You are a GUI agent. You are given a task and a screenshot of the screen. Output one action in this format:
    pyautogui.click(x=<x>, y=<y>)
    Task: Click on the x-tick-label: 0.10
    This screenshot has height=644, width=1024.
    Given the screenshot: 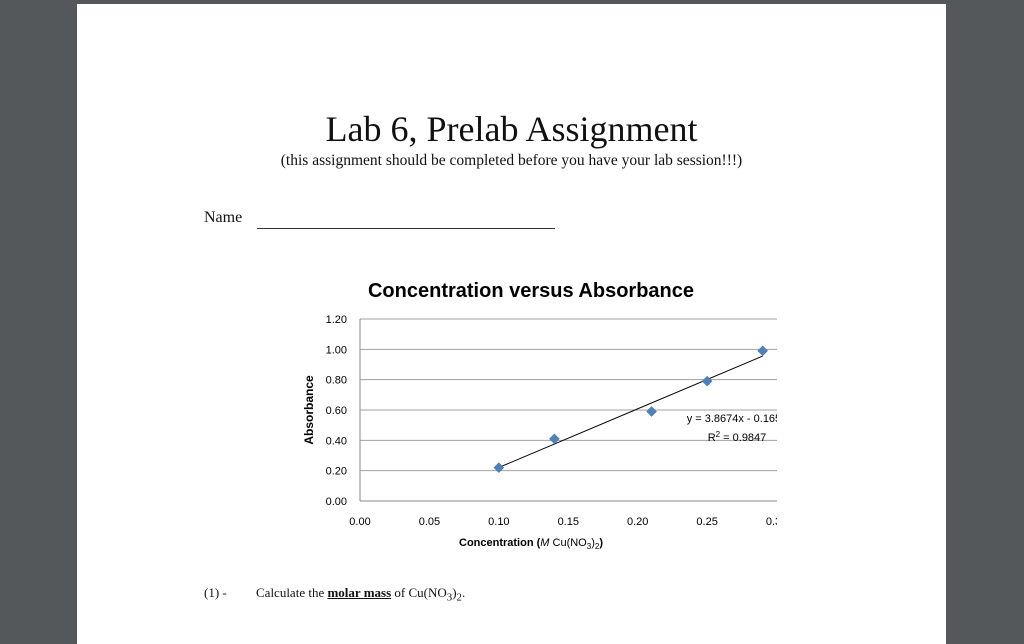 What is the action you would take?
    pyautogui.click(x=498, y=522)
    